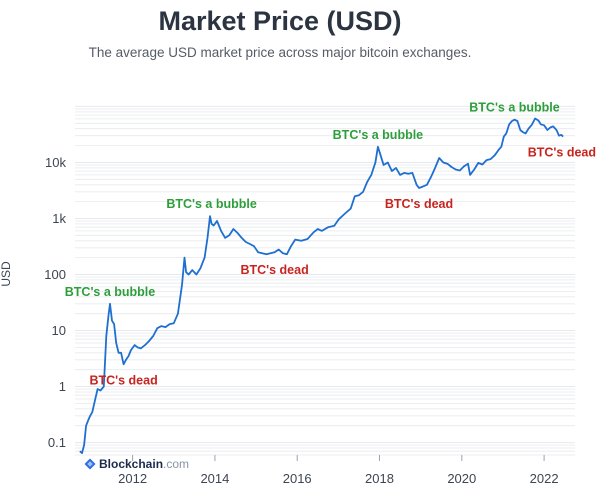 This screenshot has height=500, width=600. I want to click on y-tick-label: 0.1, so click(57, 442).